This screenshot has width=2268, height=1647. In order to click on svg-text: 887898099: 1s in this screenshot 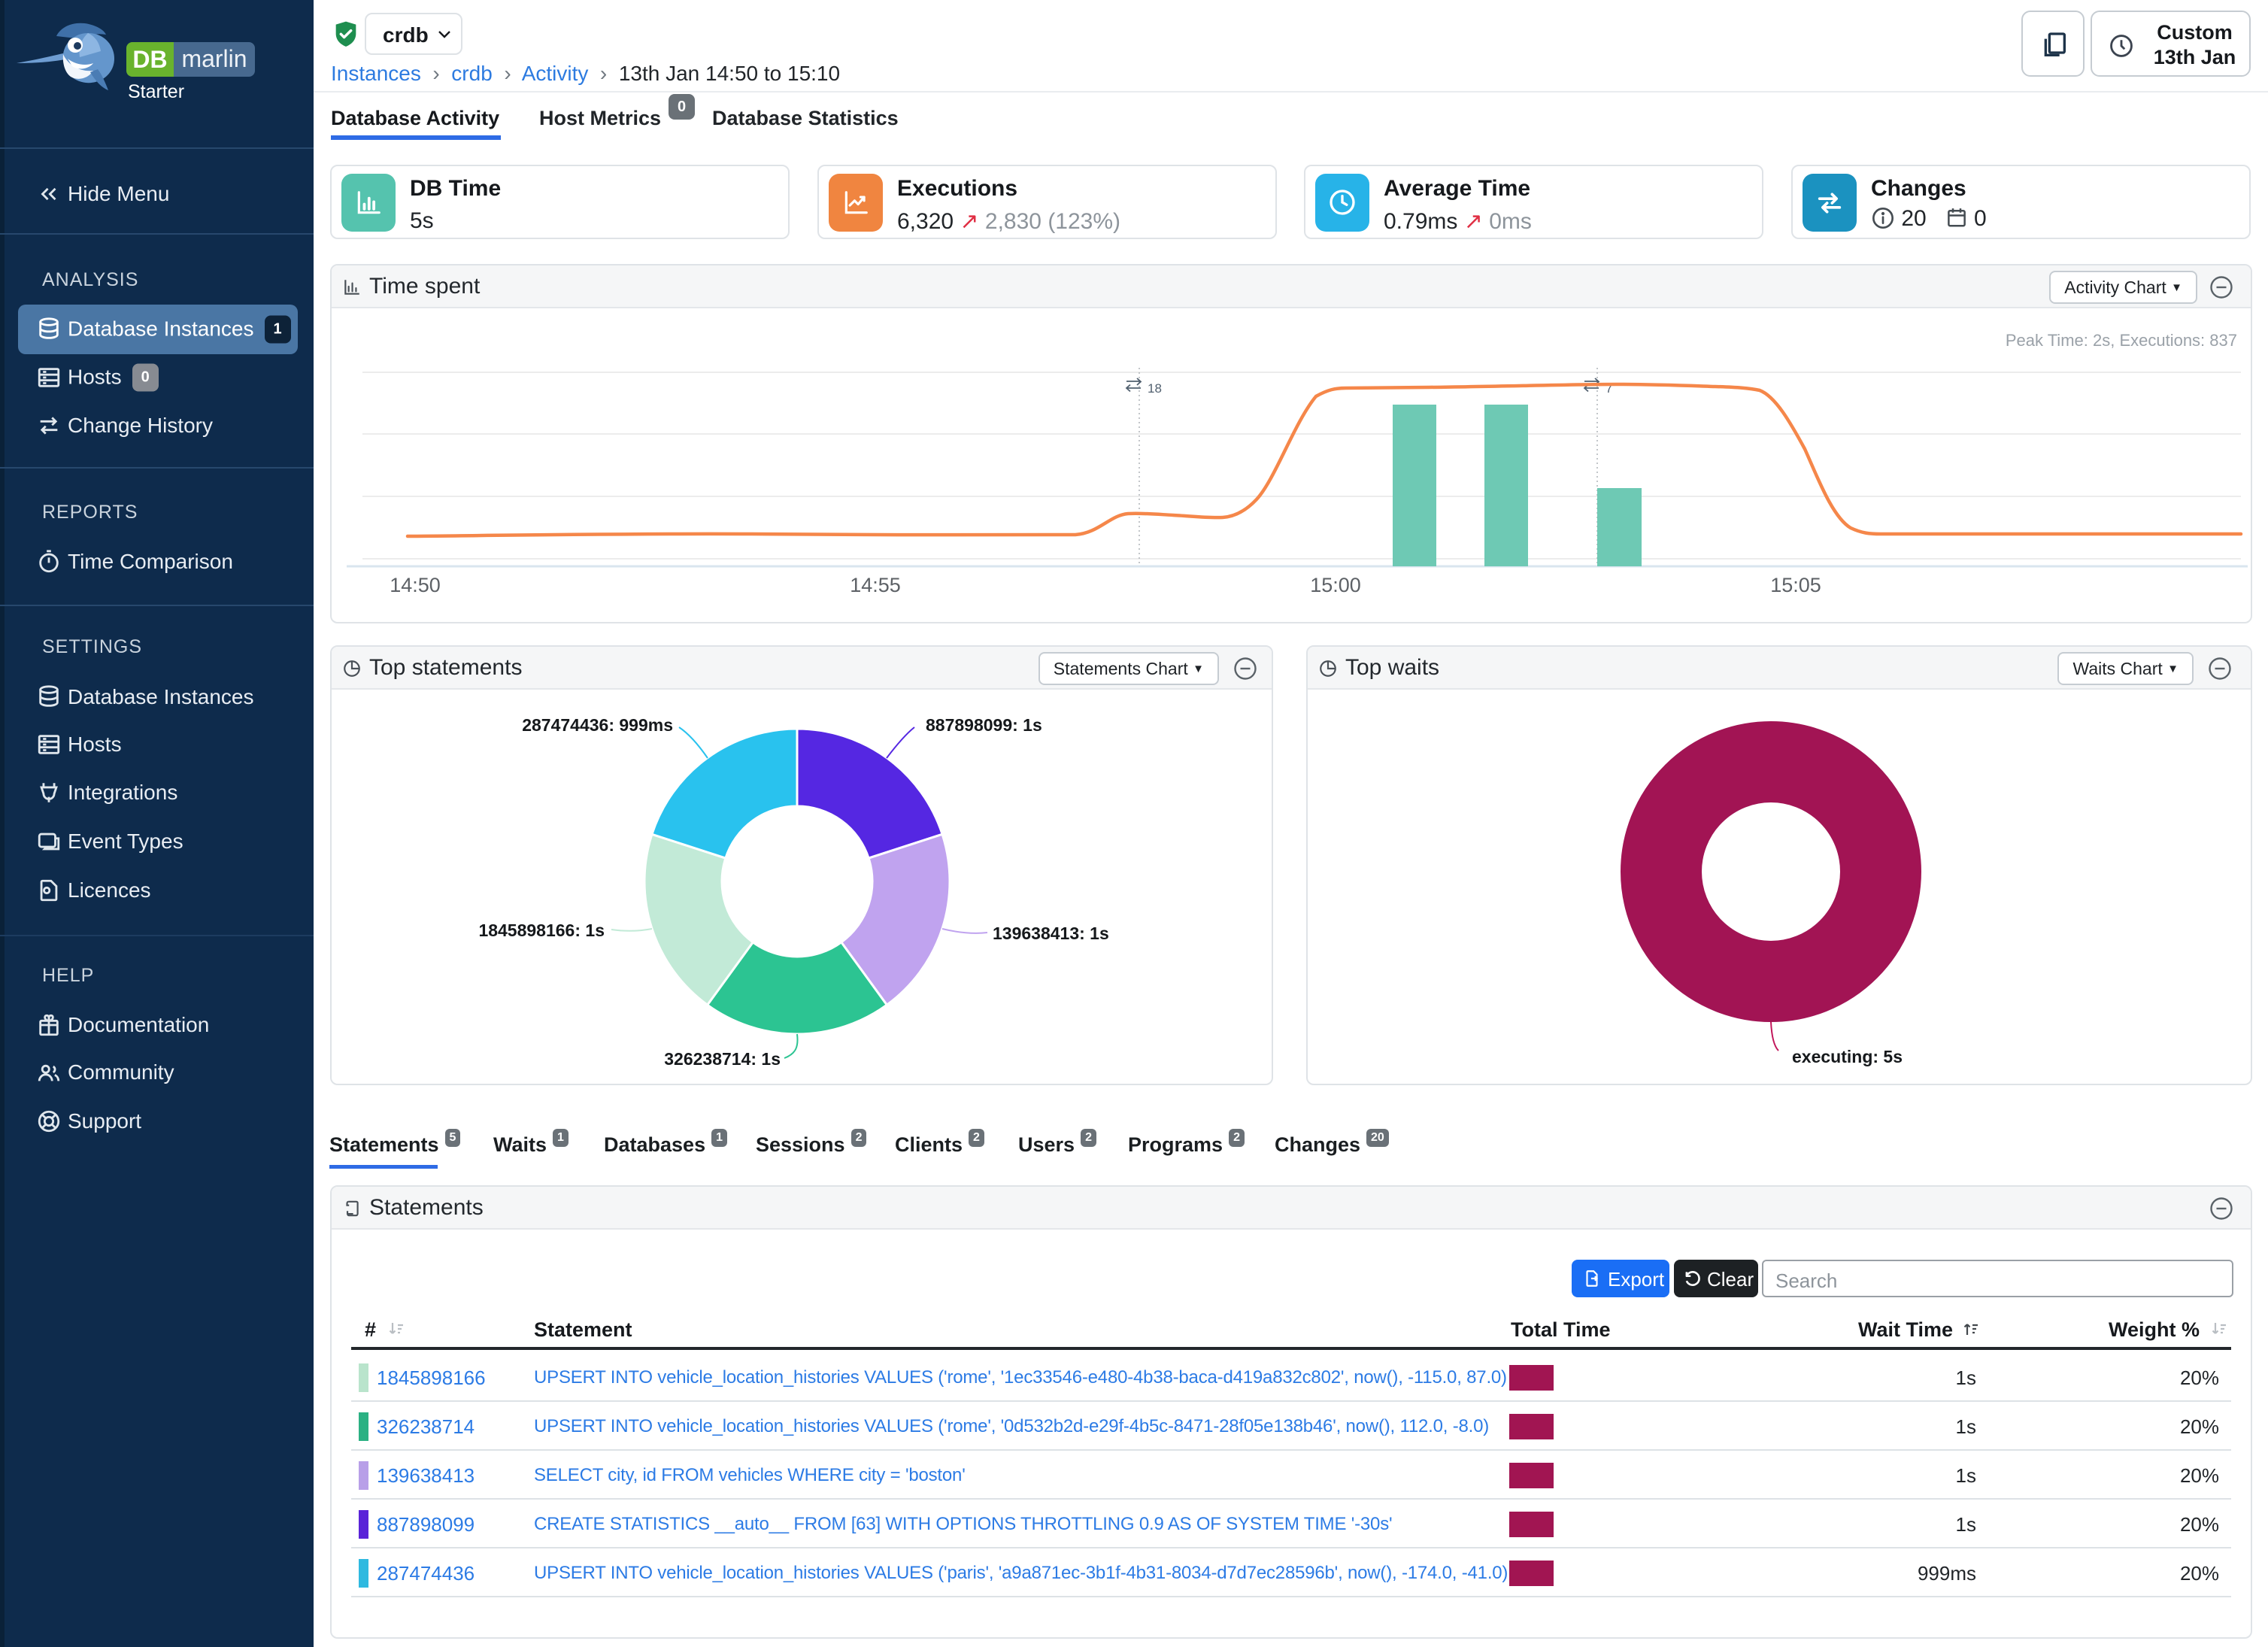, I will do `click(984, 725)`.